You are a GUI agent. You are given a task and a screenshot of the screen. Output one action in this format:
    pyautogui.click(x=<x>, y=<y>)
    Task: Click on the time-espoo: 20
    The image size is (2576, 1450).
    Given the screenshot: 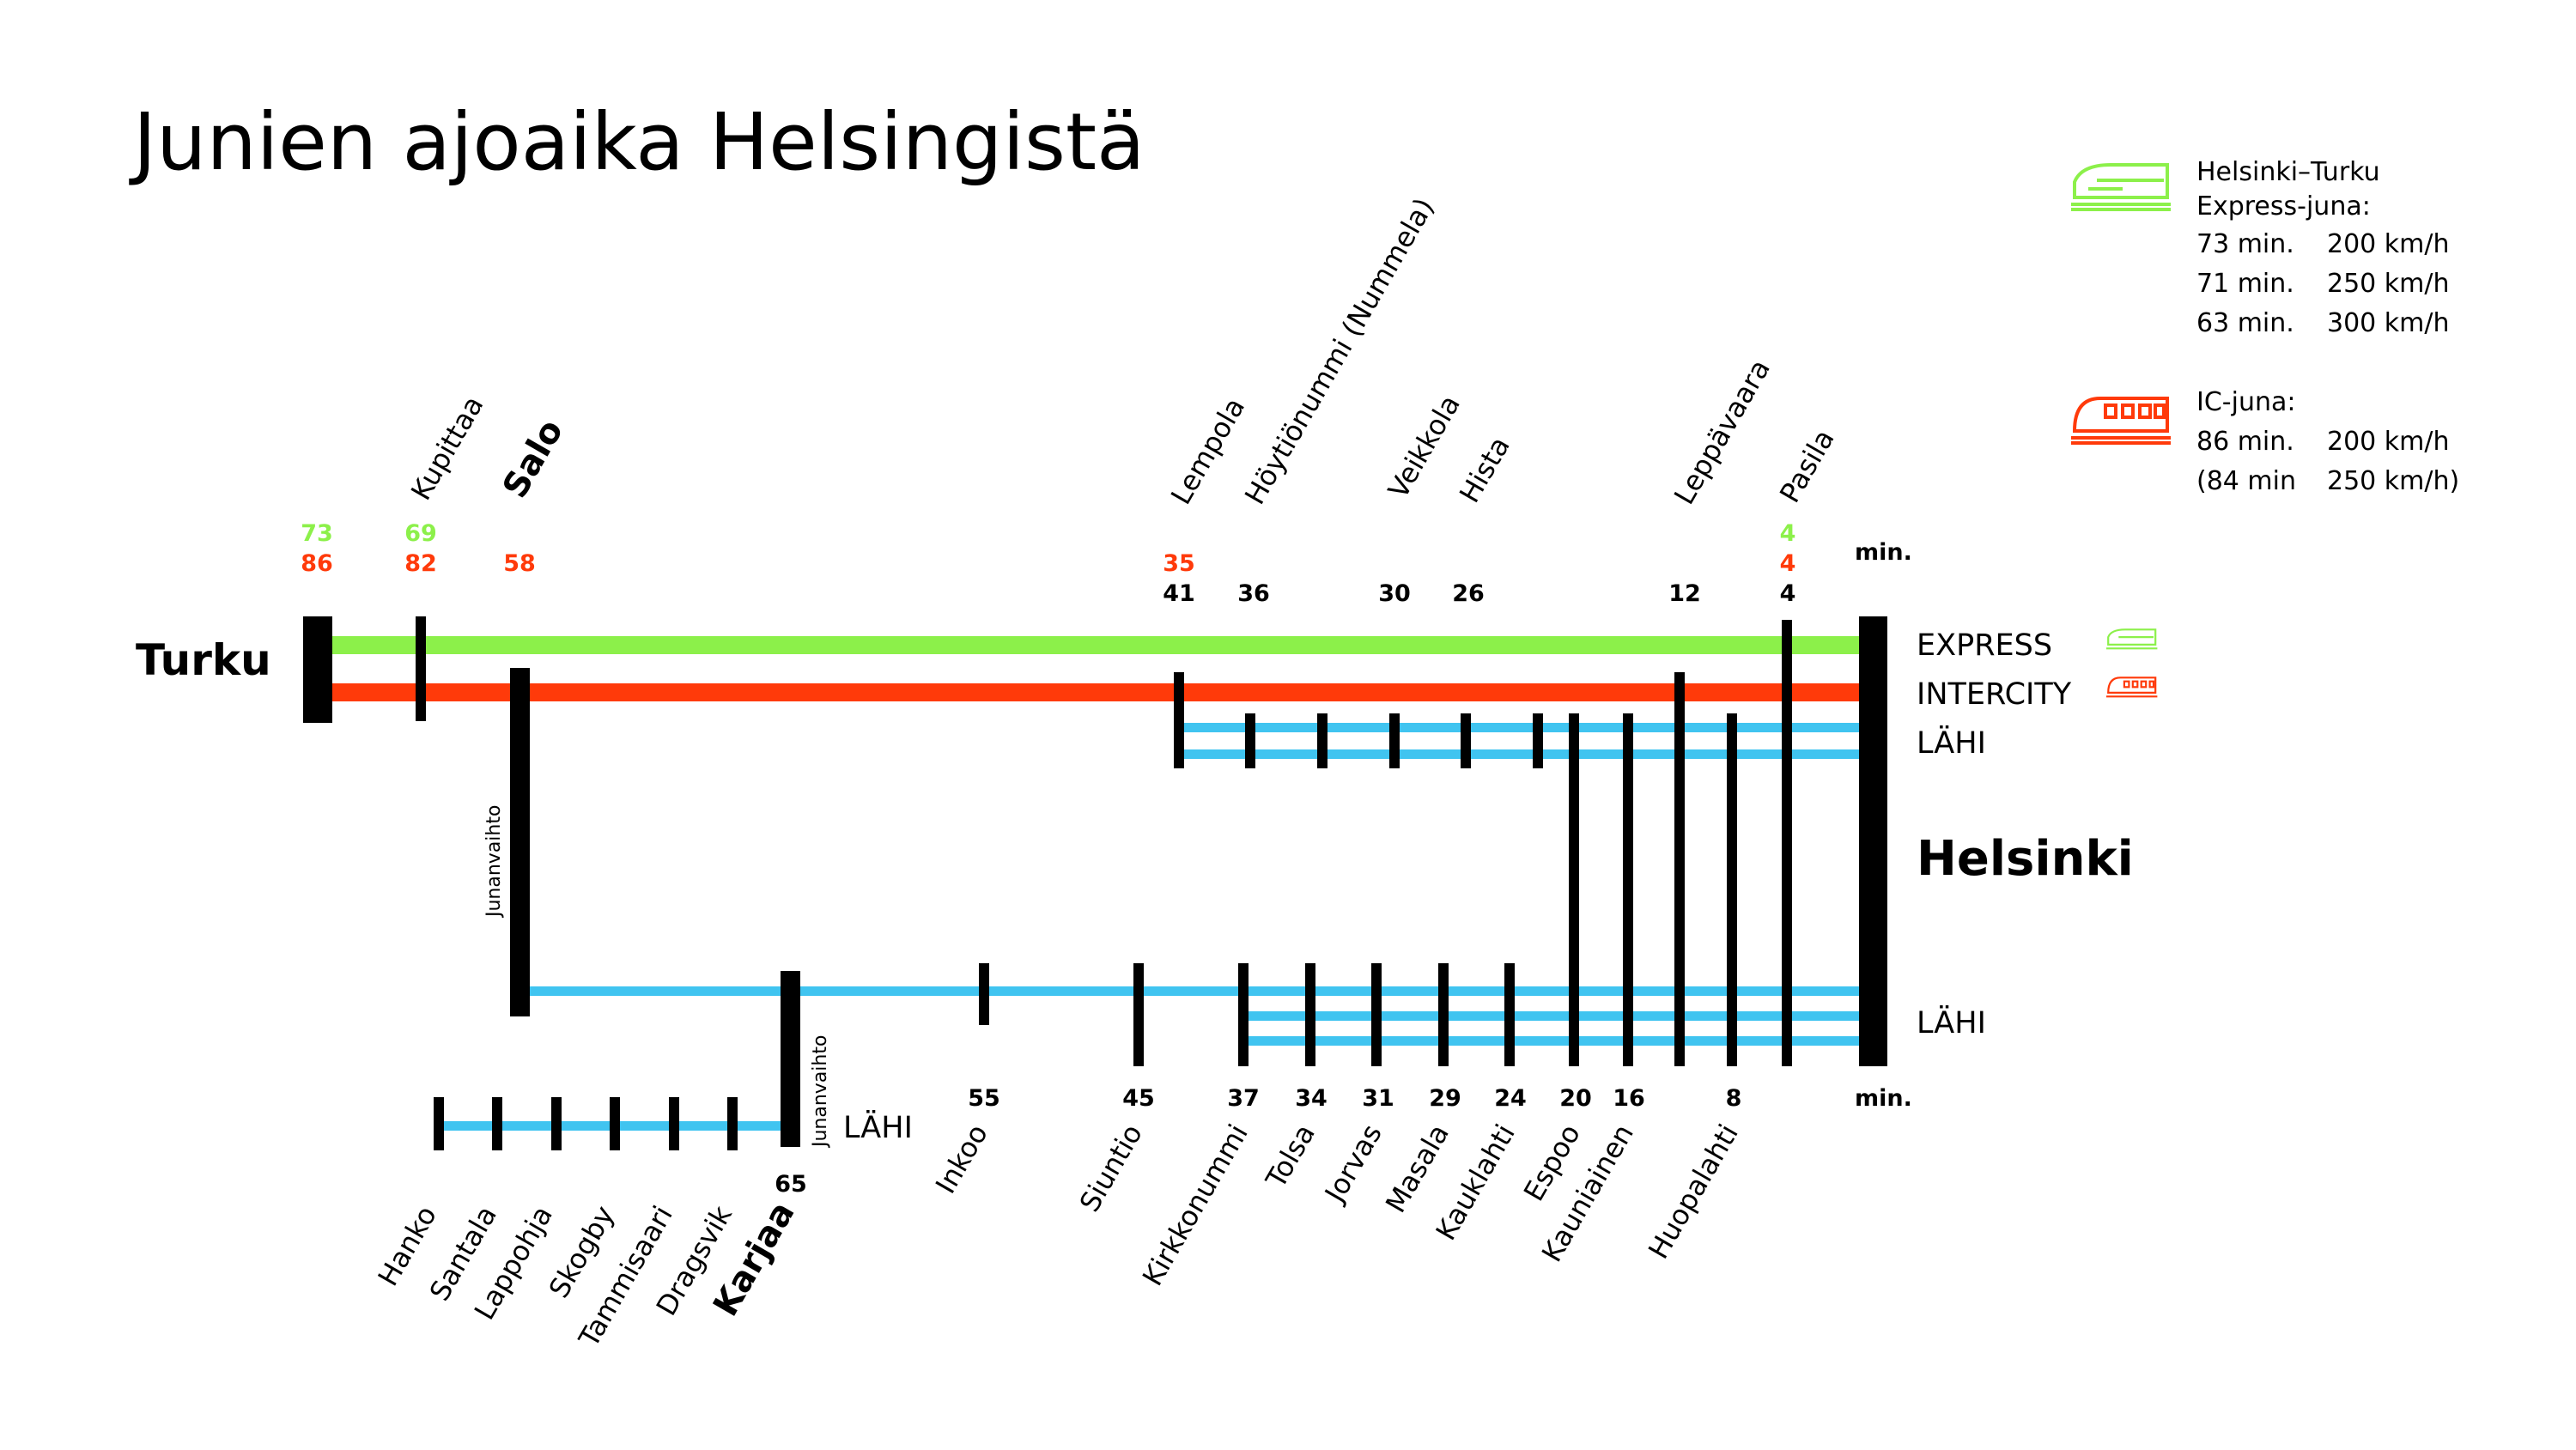 What is the action you would take?
    pyautogui.click(x=1576, y=1099)
    